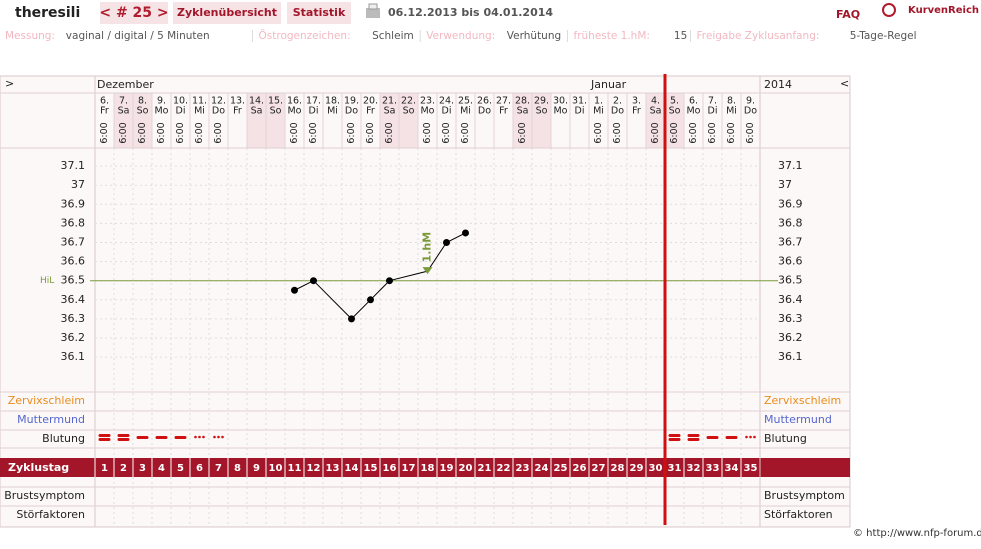  I want to click on row-label-right: Muttermund, so click(798, 419).